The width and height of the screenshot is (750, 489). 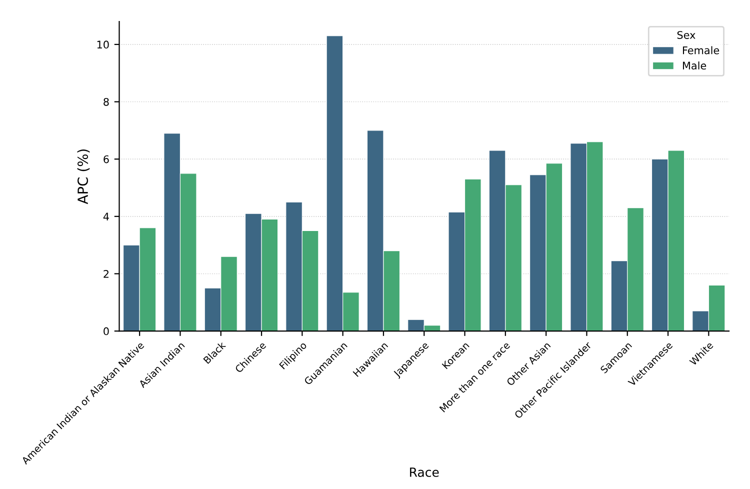 I want to click on y-tick-label: 8, so click(x=106, y=102).